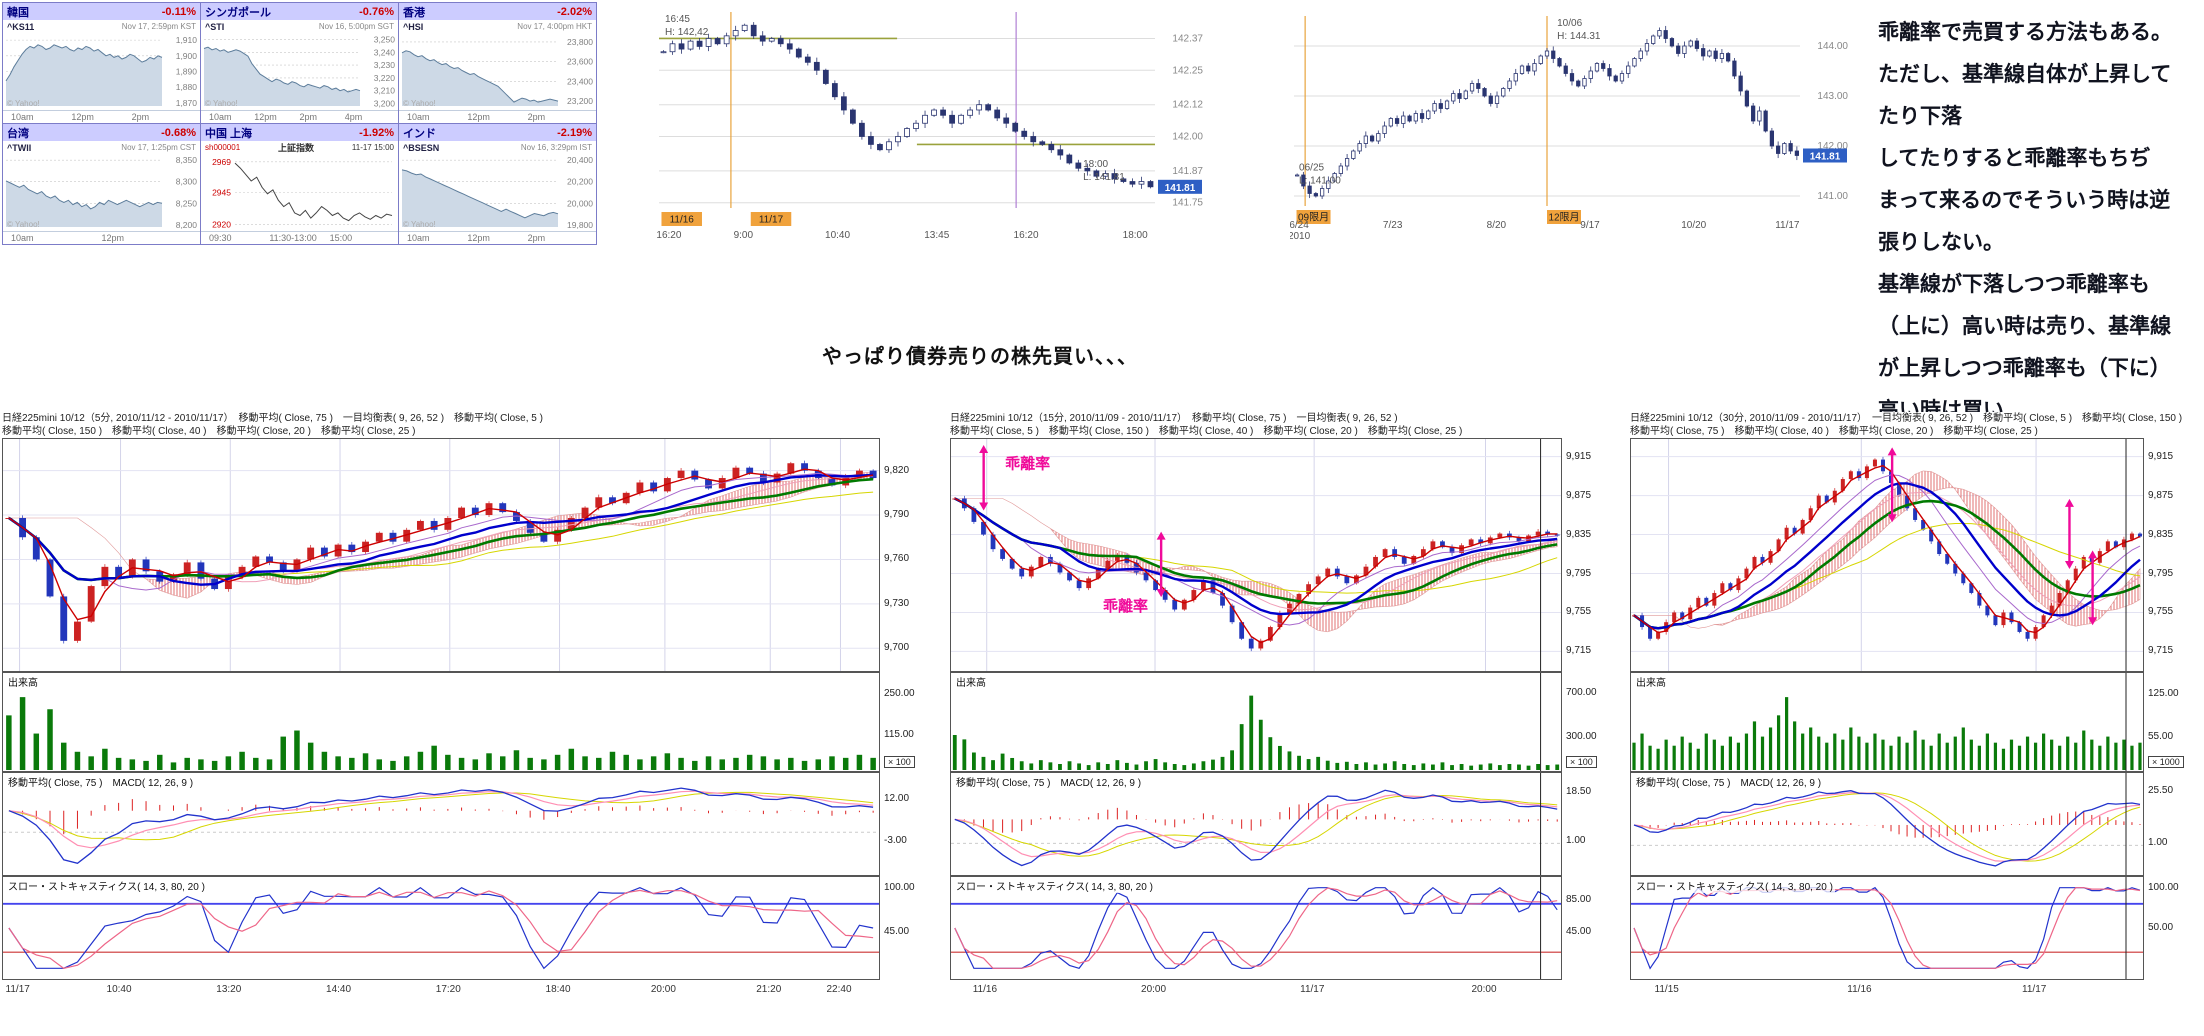  I want to click on price-tick-label: 9,790, so click(897, 515).